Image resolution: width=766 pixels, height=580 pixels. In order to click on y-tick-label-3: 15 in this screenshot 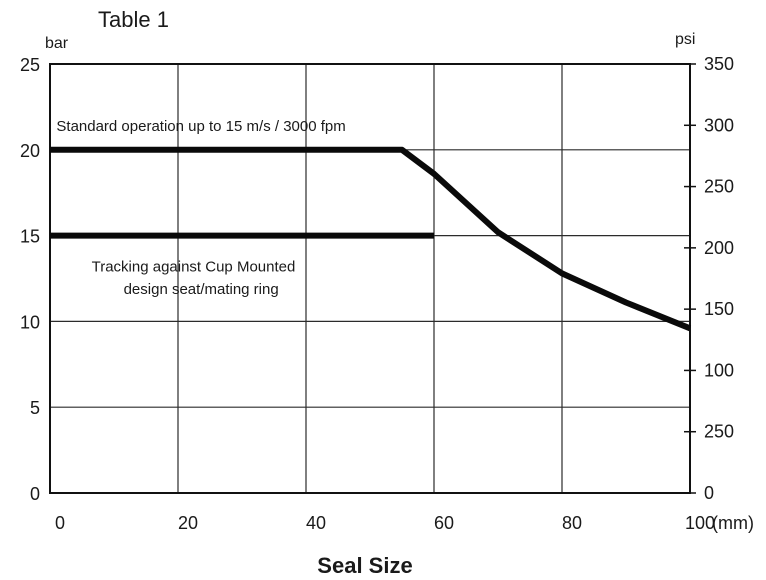, I will do `click(30, 237)`.